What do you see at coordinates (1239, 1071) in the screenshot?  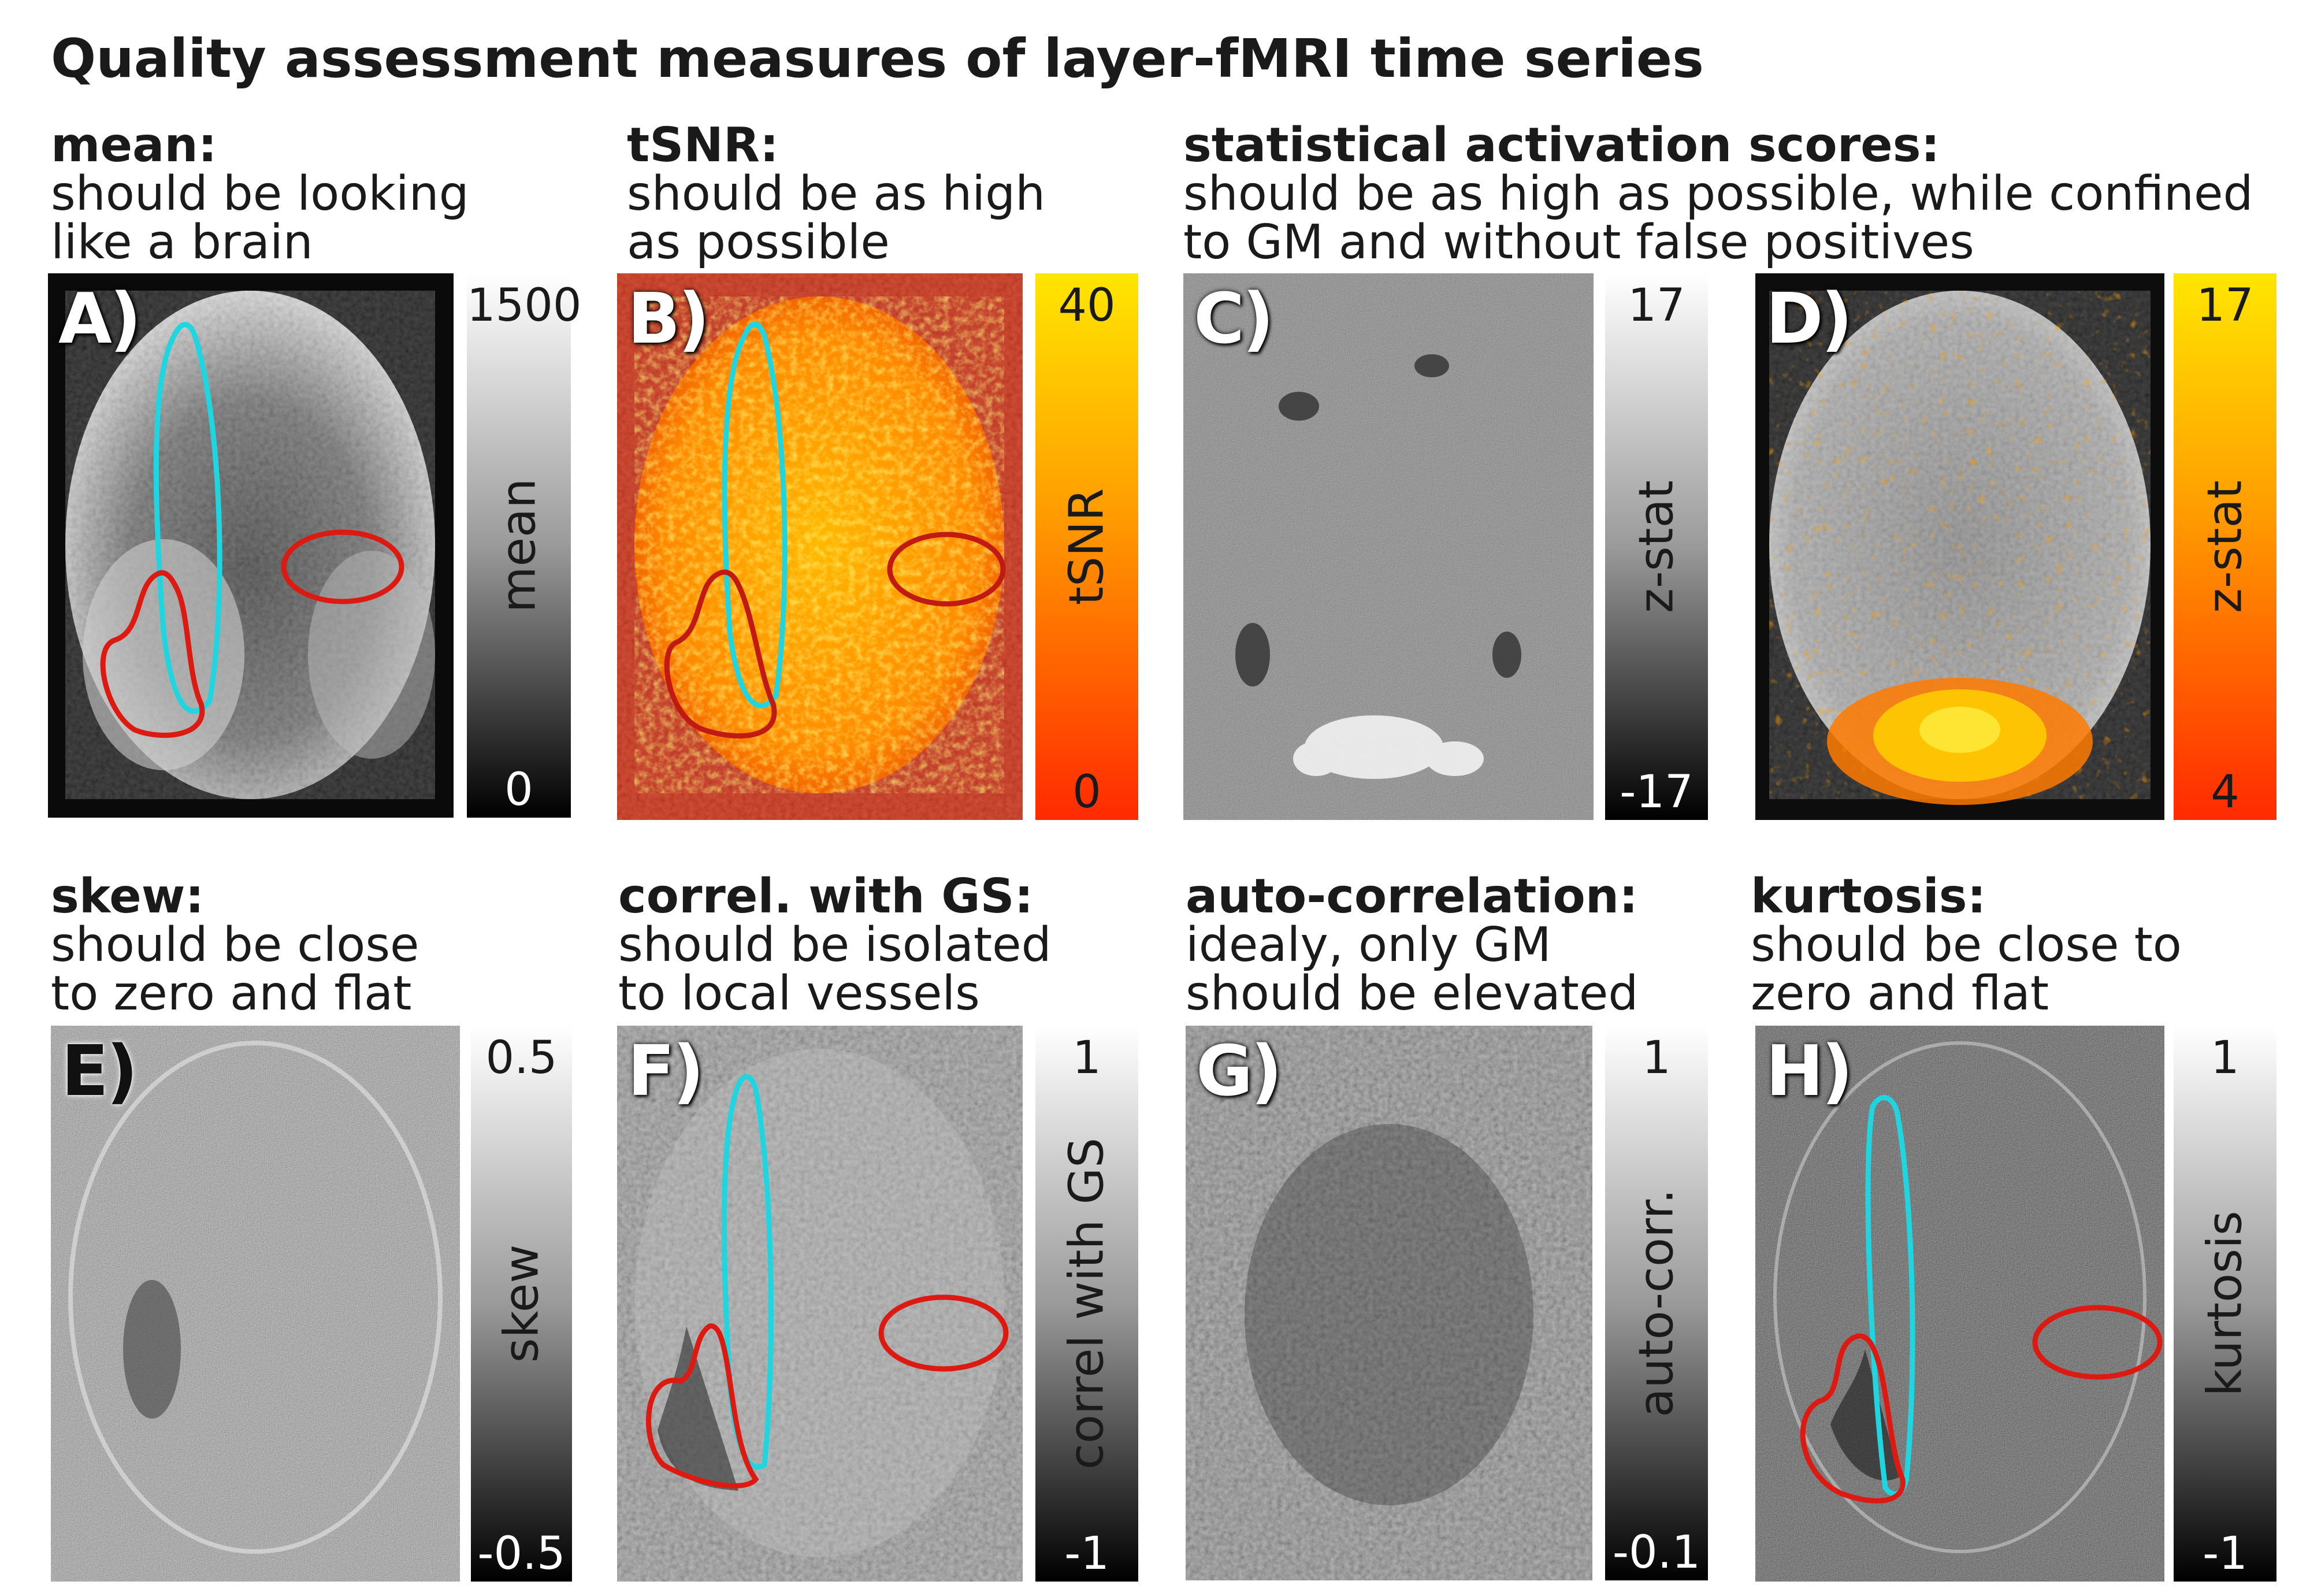 I see `panel-g-label: G)` at bounding box center [1239, 1071].